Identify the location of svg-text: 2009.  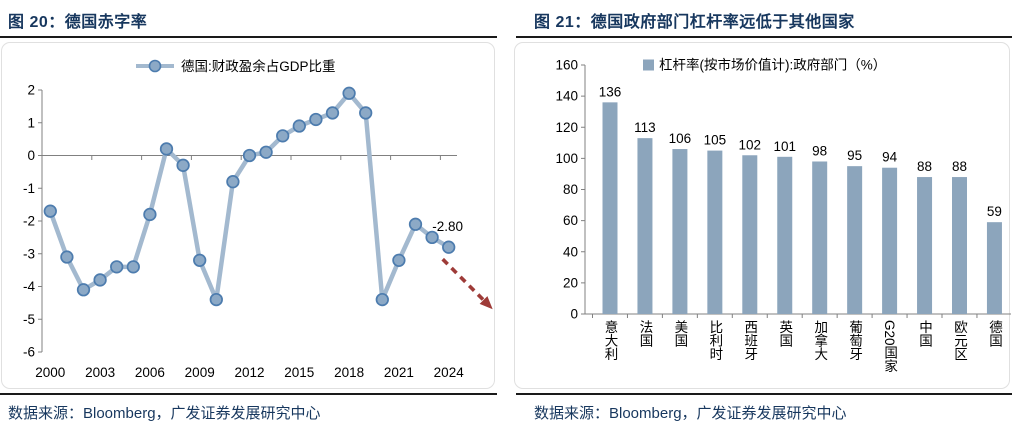
(200, 372).